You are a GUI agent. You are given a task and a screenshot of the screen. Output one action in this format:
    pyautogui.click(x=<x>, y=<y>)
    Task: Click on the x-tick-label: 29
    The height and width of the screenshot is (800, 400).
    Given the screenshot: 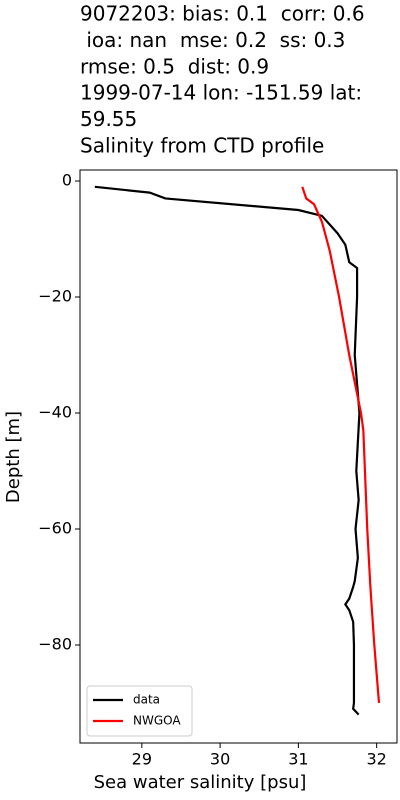 What is the action you would take?
    pyautogui.click(x=142, y=759)
    